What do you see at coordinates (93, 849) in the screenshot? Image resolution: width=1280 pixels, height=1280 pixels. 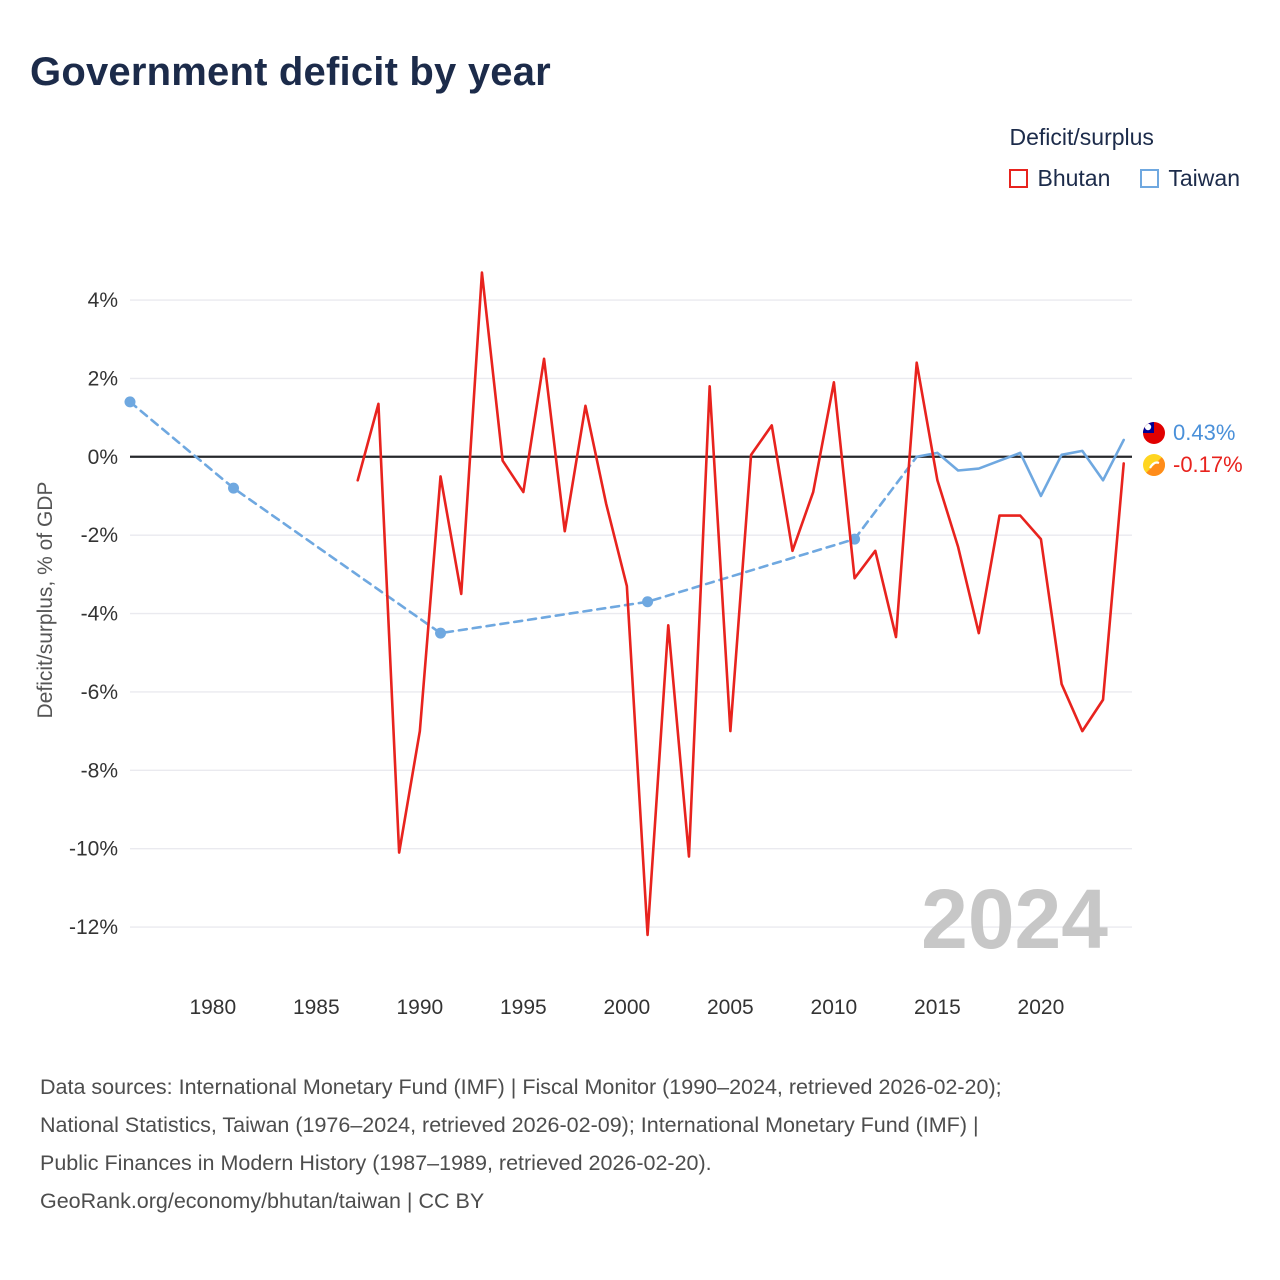 I see `y-tick-label: -10%` at bounding box center [93, 849].